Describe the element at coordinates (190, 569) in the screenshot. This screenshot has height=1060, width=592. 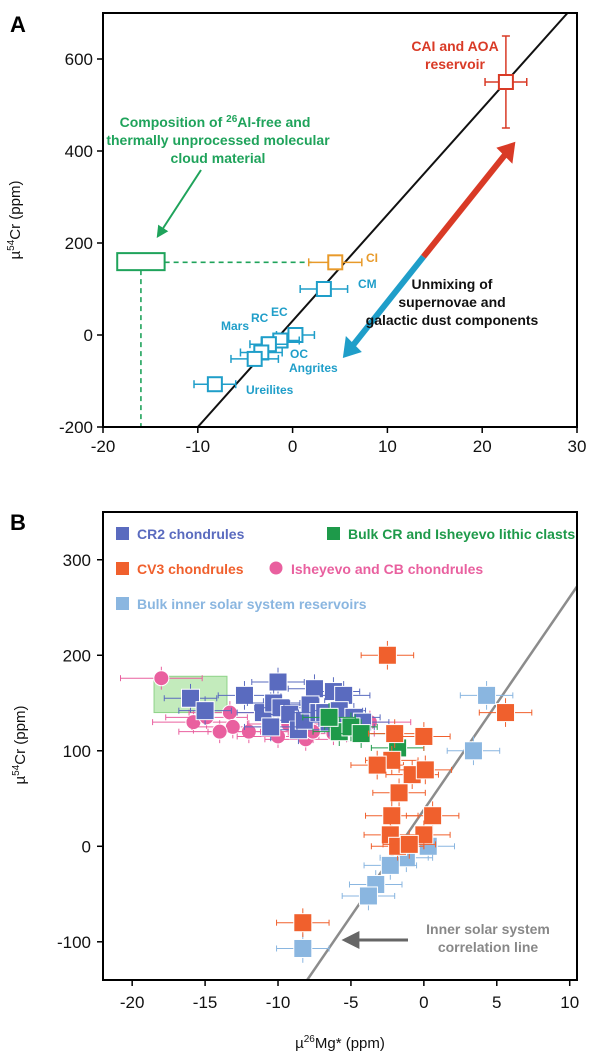
I see `legend-label: CV3 chondrules` at that location.